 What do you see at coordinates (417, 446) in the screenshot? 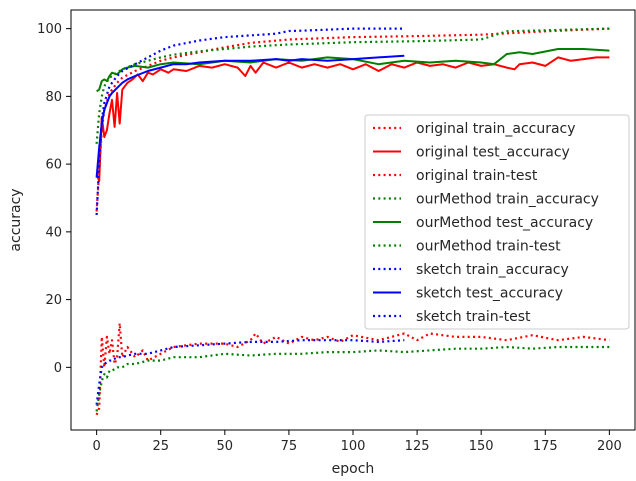
I see `x-tick-label: 125` at bounding box center [417, 446].